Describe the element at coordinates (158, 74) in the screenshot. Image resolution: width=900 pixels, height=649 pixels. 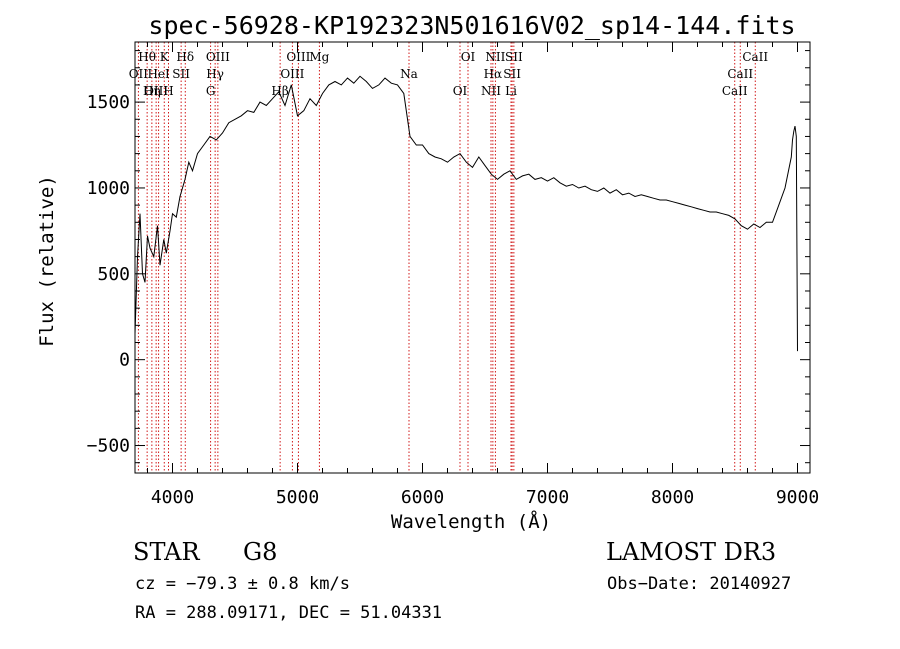
I see `line-label-4: HeI` at that location.